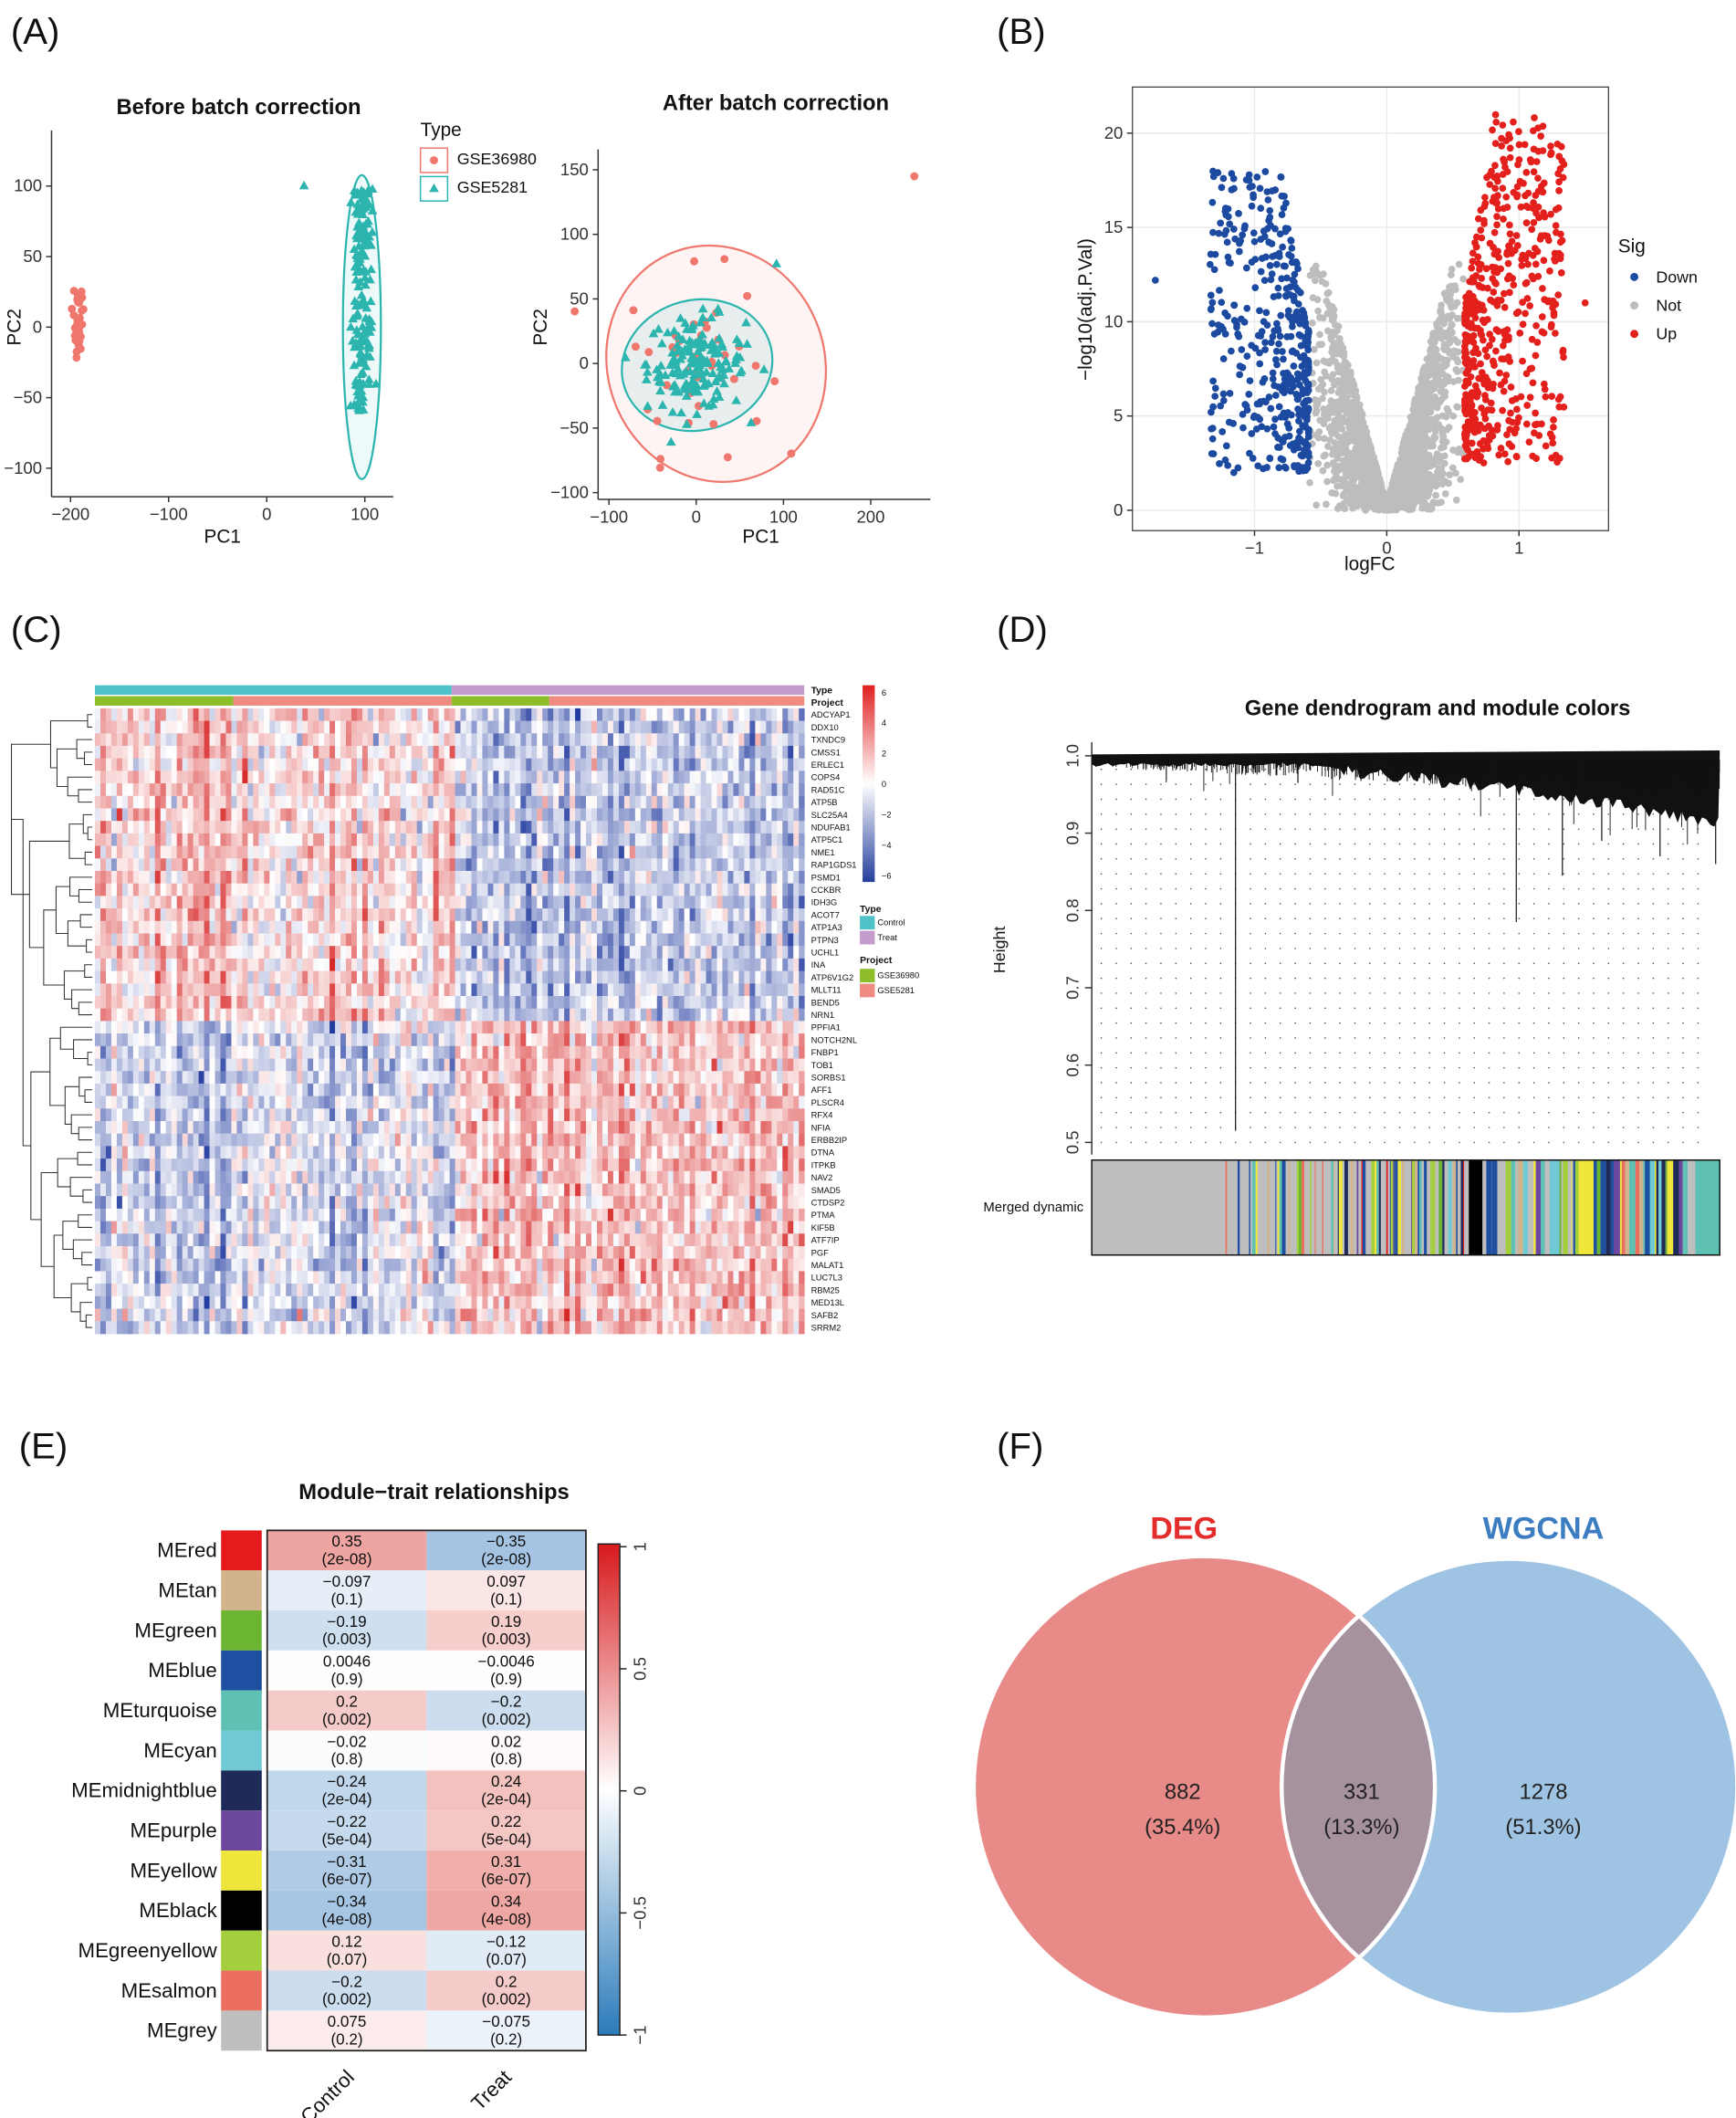  I want to click on y-tick-label: 100, so click(28, 185).